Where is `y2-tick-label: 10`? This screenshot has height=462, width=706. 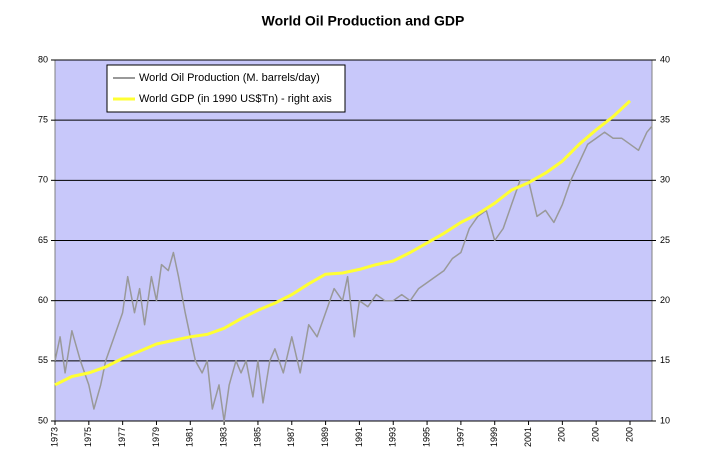
y2-tick-label: 10 is located at coordinates (665, 420).